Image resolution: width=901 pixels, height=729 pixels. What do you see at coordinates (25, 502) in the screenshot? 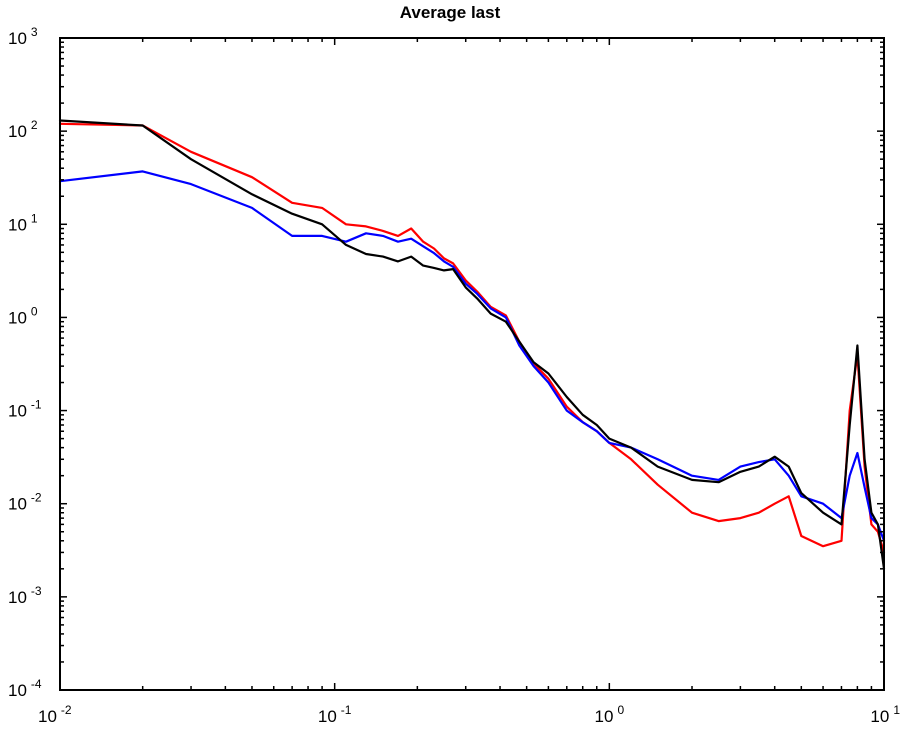
I see `y-tick-label: 10 -2` at bounding box center [25, 502].